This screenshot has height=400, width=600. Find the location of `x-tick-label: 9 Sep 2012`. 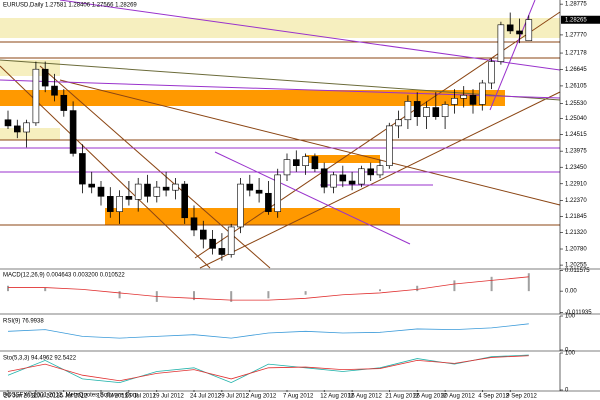

x-tick-label: 9 Sep 2012 is located at coordinates (521, 397).